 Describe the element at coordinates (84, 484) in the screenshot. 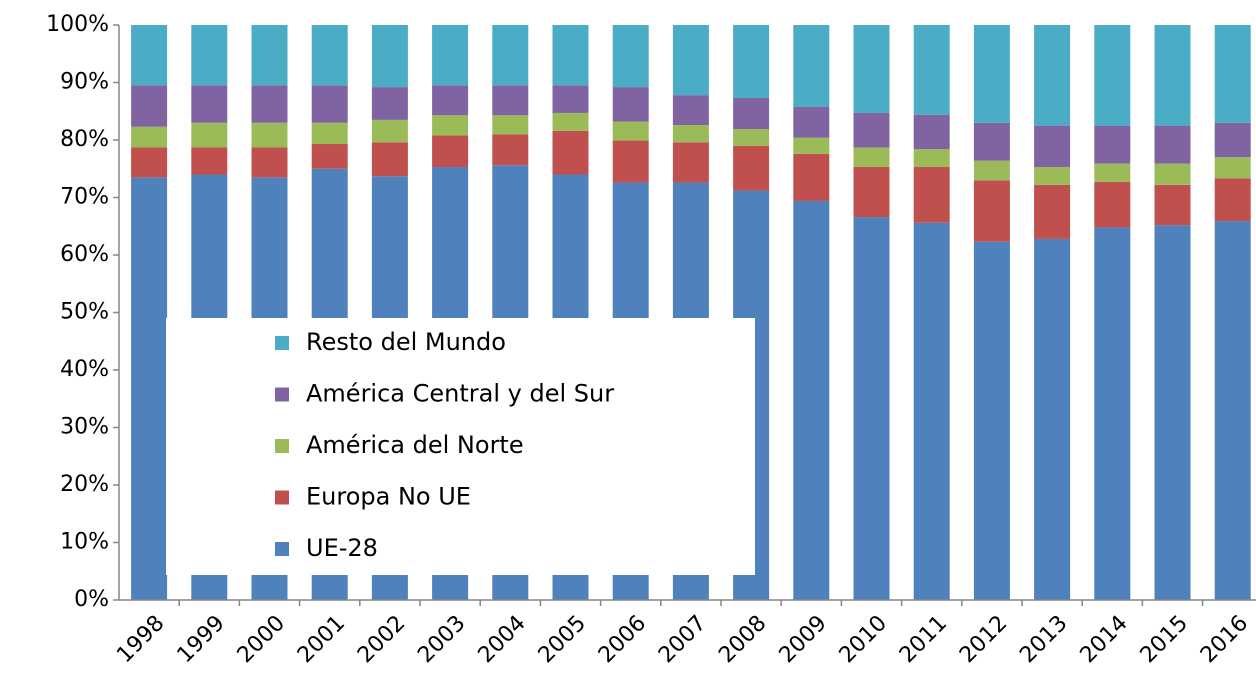

I see `y-tick-label: 20%` at that location.